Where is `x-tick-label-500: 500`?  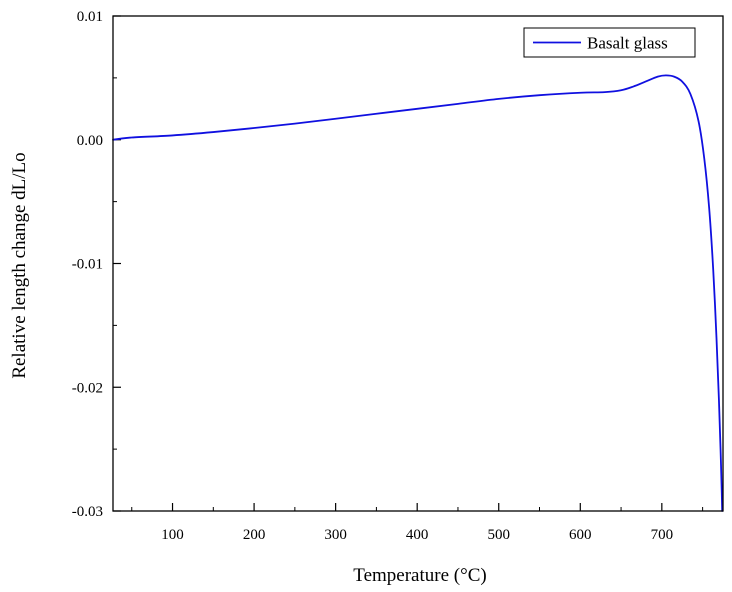
x-tick-label-500: 500 is located at coordinates (498, 535).